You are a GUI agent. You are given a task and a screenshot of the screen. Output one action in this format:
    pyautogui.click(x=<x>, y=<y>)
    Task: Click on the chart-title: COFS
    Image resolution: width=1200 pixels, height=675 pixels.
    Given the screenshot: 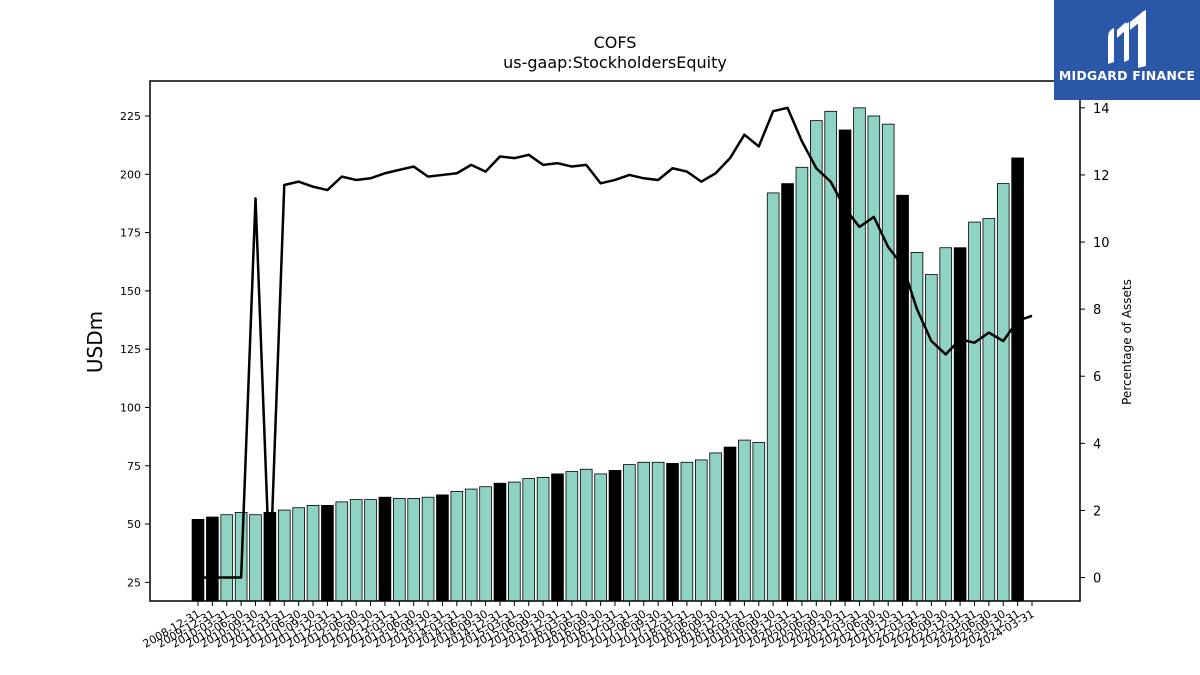 What is the action you would take?
    pyautogui.click(x=615, y=42)
    